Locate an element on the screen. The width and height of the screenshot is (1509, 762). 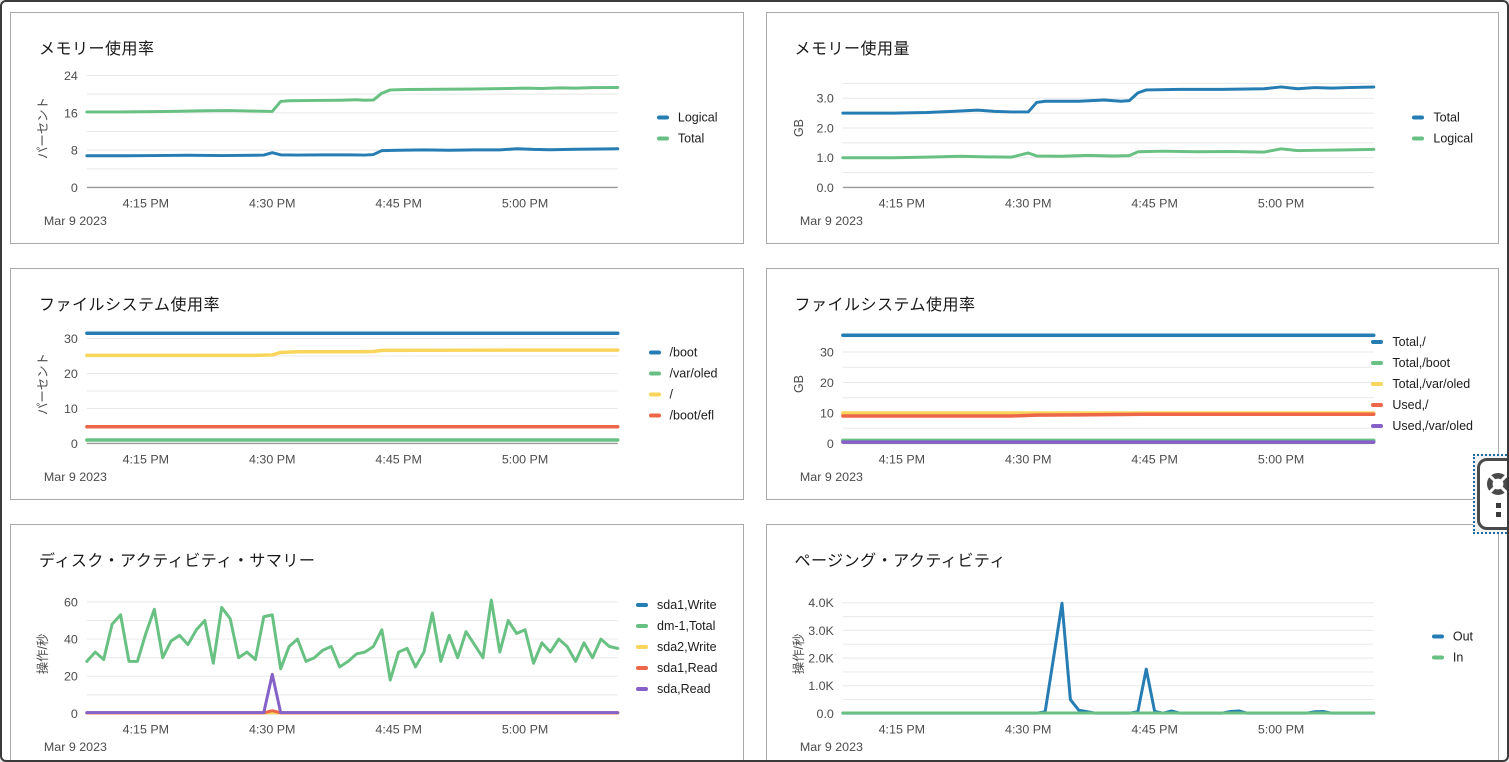
legend-item-In: In is located at coordinates (1452, 657).